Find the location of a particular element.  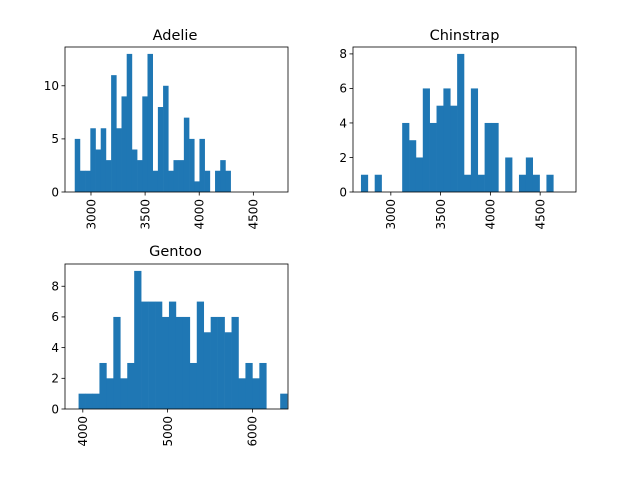

xtick-label-adelie-2: 4000 is located at coordinates (200, 214).